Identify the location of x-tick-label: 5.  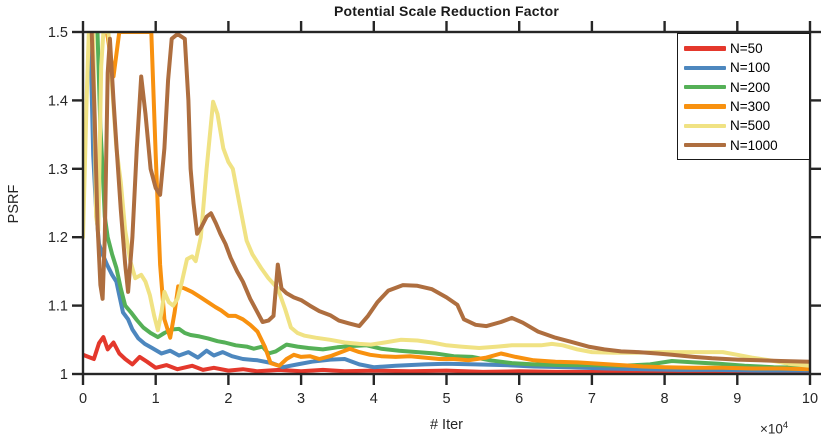
(446, 399).